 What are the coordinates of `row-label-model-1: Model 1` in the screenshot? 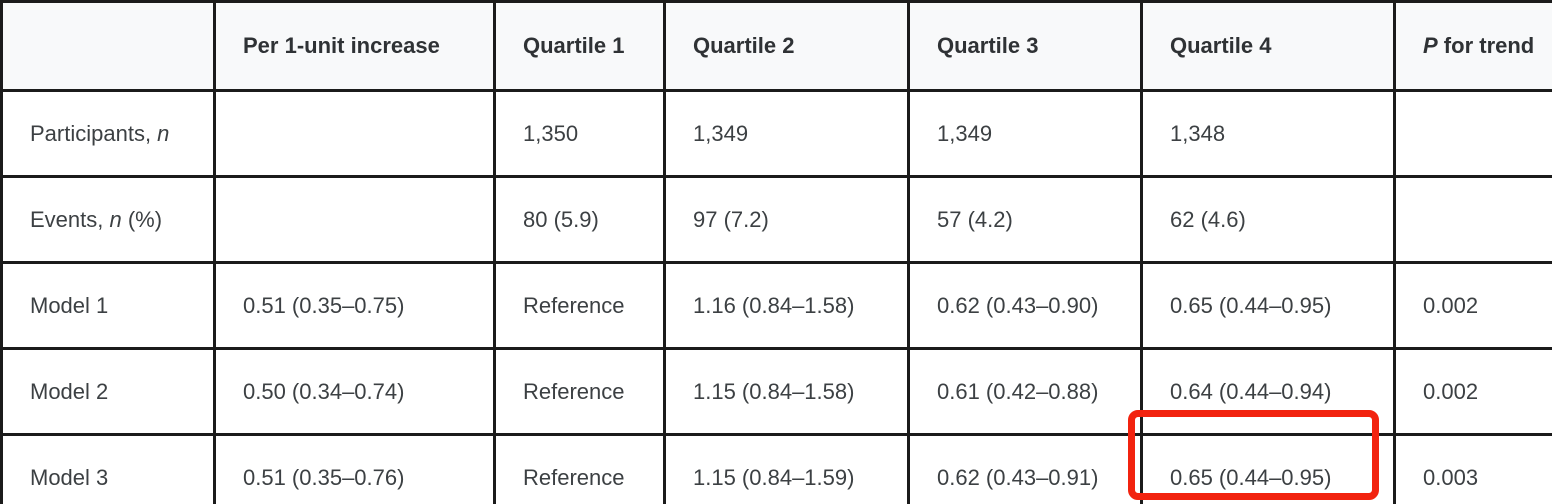 It's located at (108, 305).